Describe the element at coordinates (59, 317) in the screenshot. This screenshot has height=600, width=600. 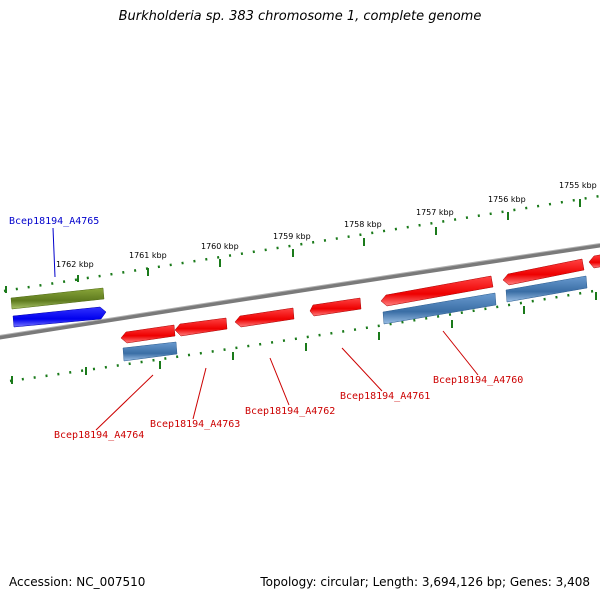
I see `gene-feature-A4765` at that location.